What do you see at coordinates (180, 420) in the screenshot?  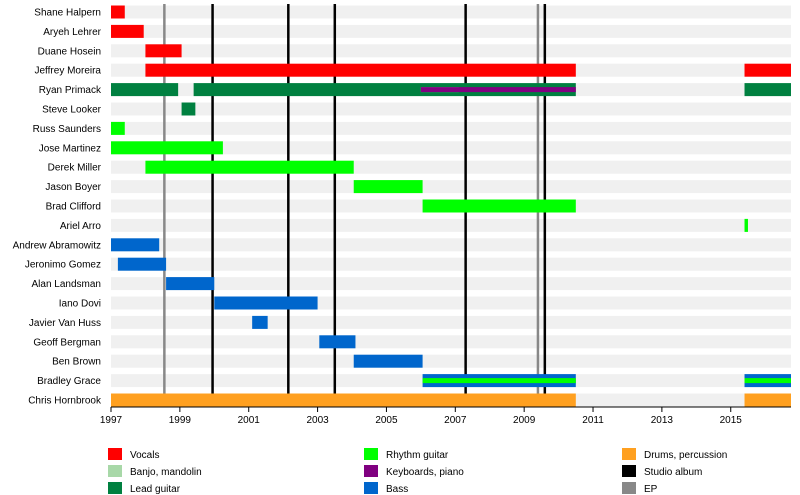 I see `x-tick-label: 1999` at bounding box center [180, 420].